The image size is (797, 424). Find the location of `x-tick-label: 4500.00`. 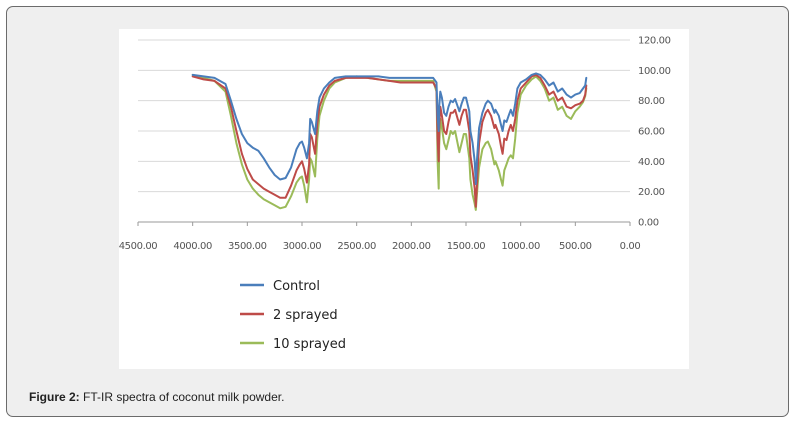

x-tick-label: 4500.00 is located at coordinates (138, 246).